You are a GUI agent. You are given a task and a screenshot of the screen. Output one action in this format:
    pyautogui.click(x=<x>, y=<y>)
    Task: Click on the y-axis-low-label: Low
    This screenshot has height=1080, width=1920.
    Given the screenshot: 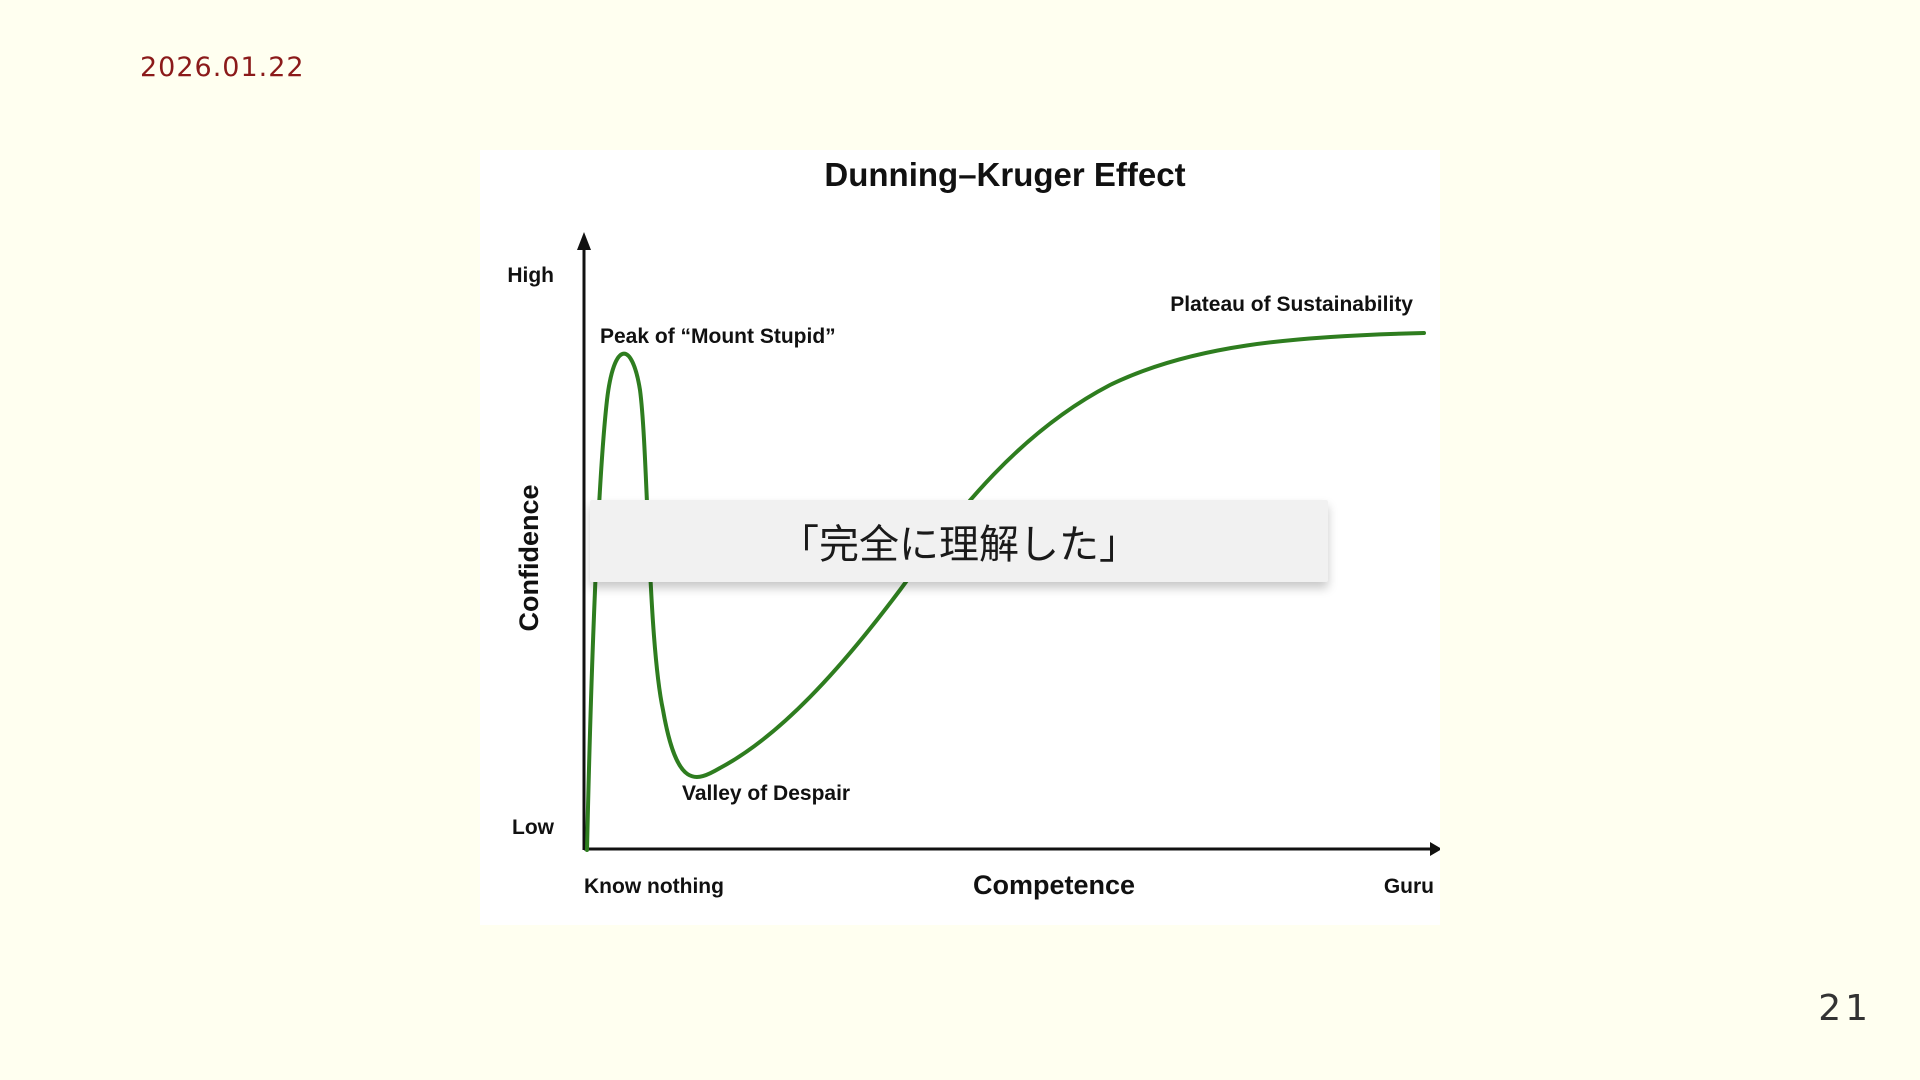 What is the action you would take?
    pyautogui.click(x=533, y=827)
    